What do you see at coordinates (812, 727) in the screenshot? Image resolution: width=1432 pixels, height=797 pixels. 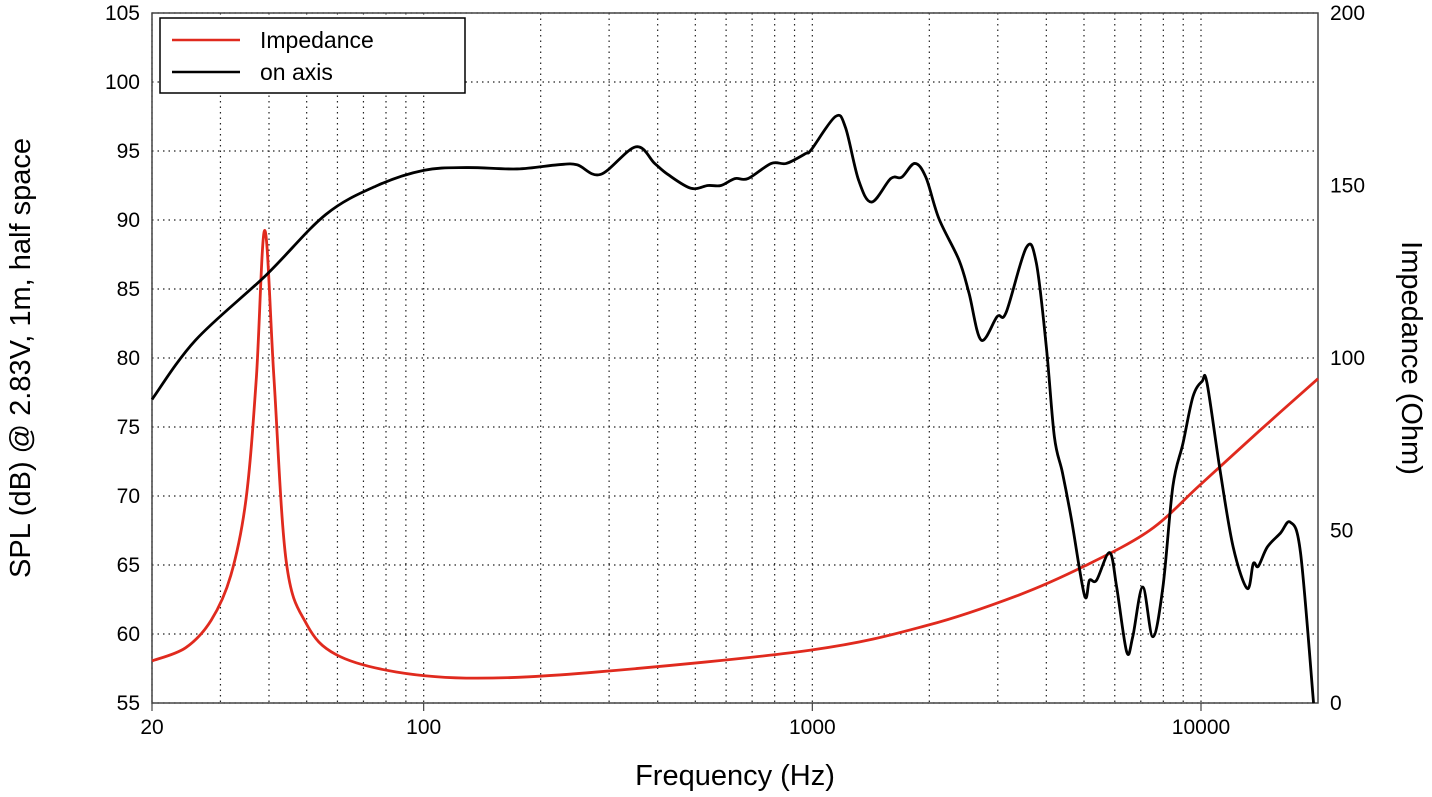 I see `x-tick-label: 1000` at bounding box center [812, 727].